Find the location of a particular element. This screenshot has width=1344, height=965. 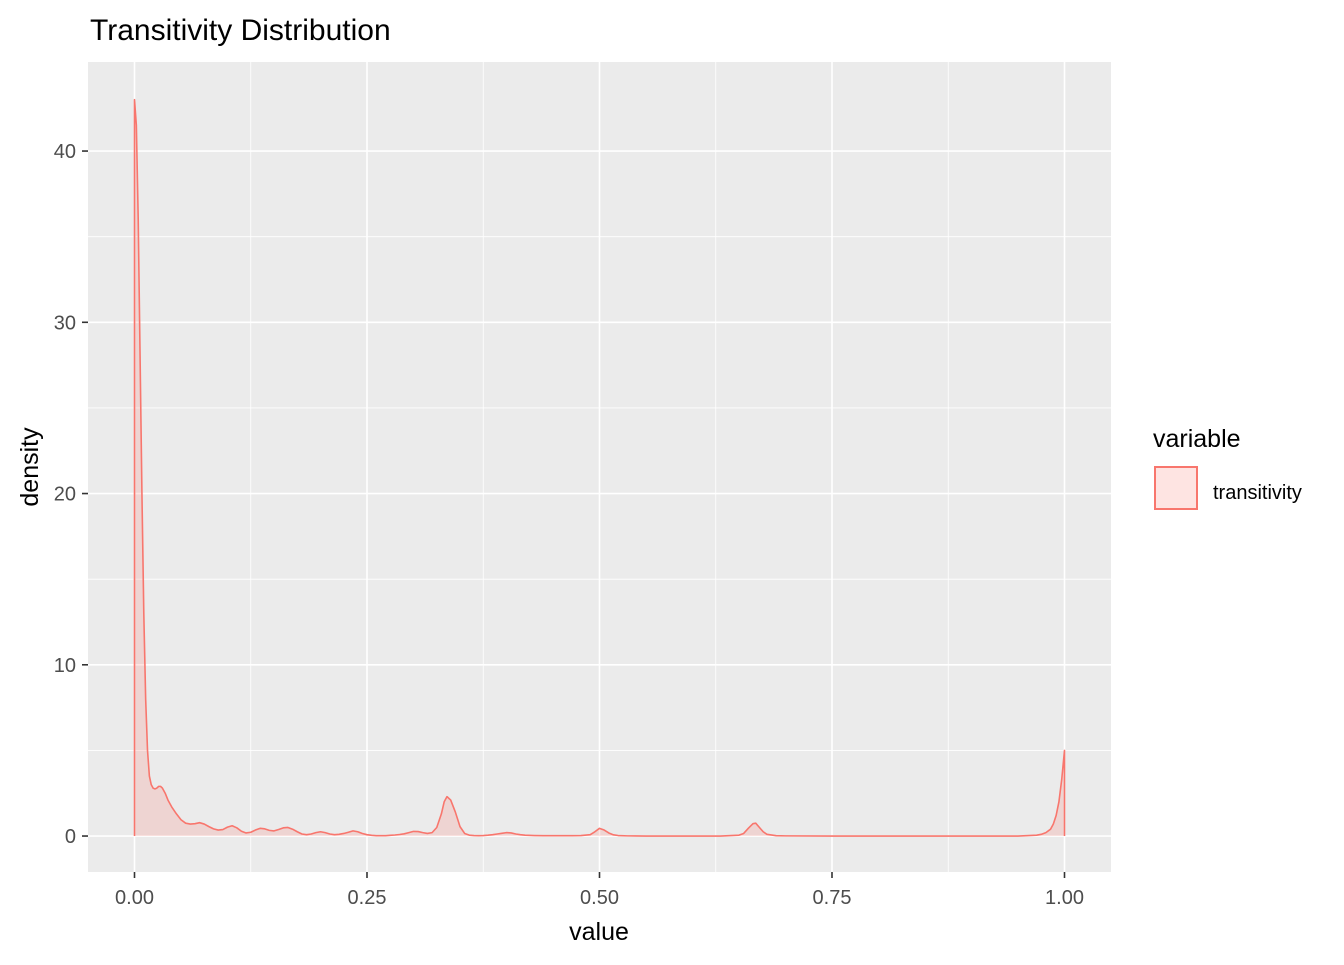

legend-label-transitivity: transitivity is located at coordinates (1257, 493).